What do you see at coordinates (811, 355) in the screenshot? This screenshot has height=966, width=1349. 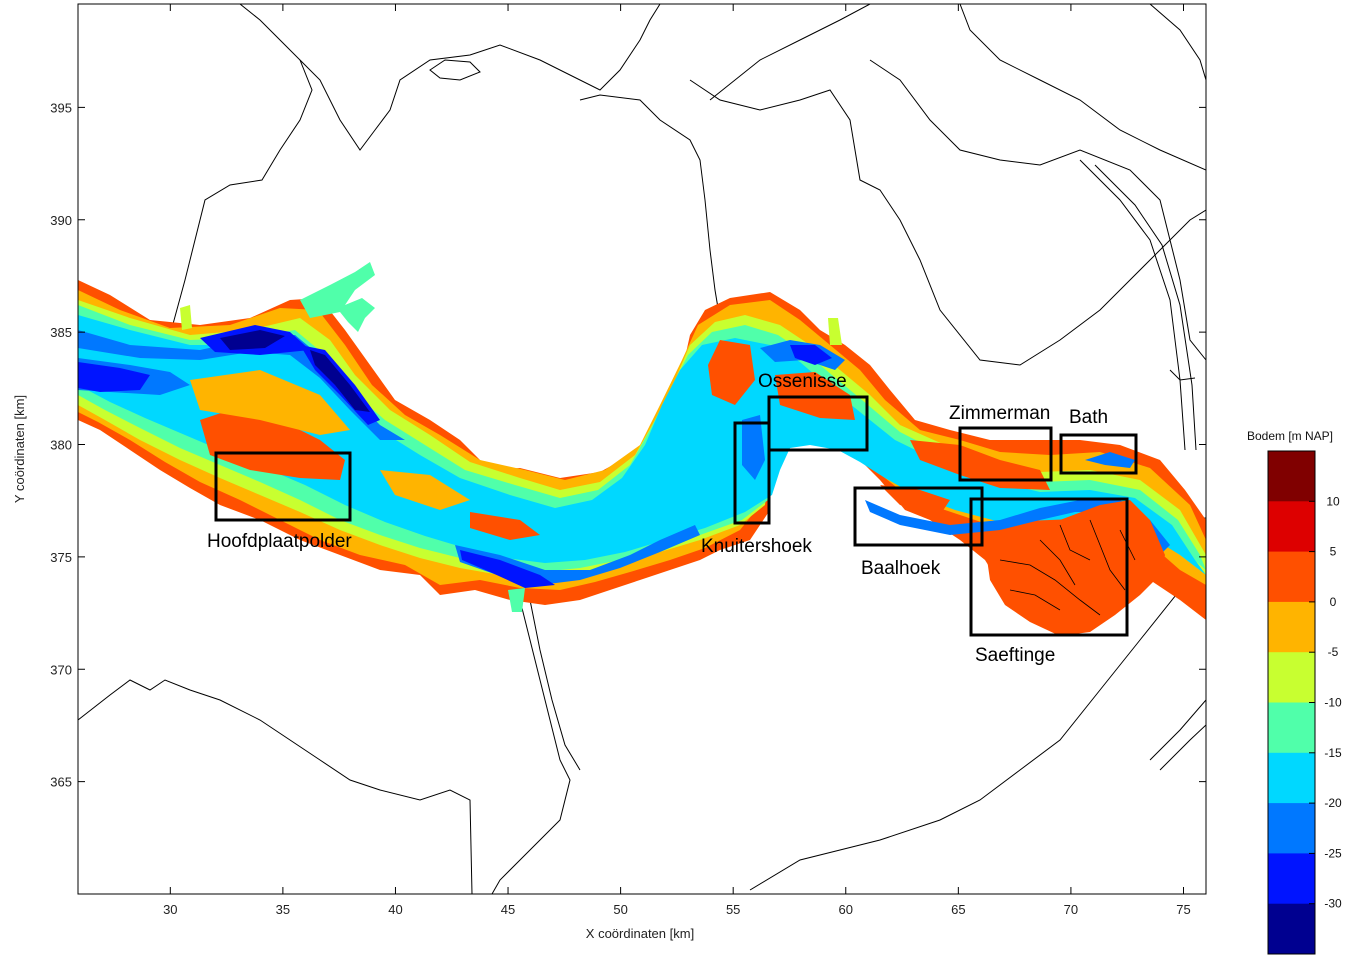 I see `deep-pit-east` at bounding box center [811, 355].